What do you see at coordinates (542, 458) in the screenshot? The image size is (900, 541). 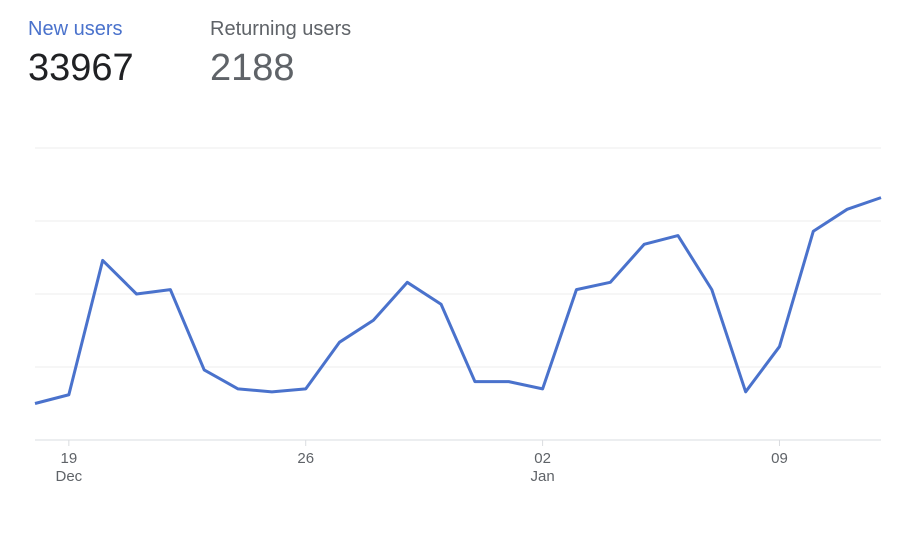 I see `x-tick-label: 02` at bounding box center [542, 458].